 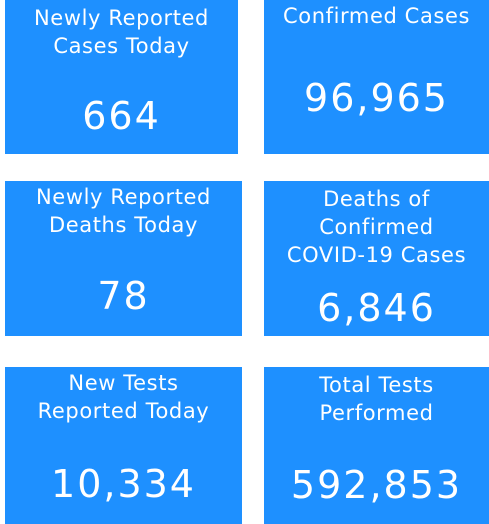 What do you see at coordinates (123, 258) in the screenshot?
I see `newly-reported-deaths-tile: Newly Reported Deaths Today 78` at bounding box center [123, 258].